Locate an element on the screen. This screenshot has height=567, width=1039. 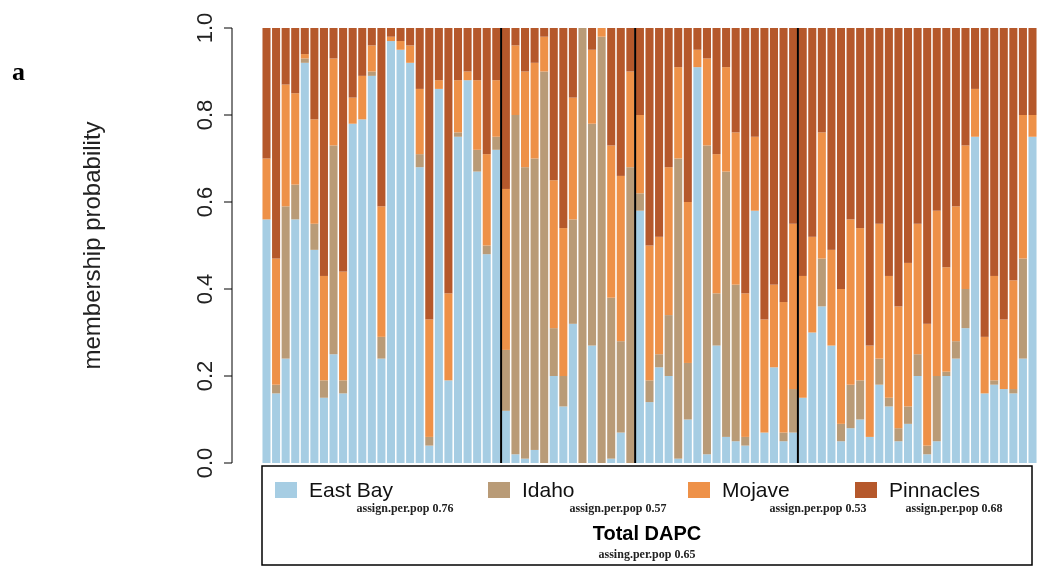
y-tick-label: 1.0 is located at coordinates (204, 28).